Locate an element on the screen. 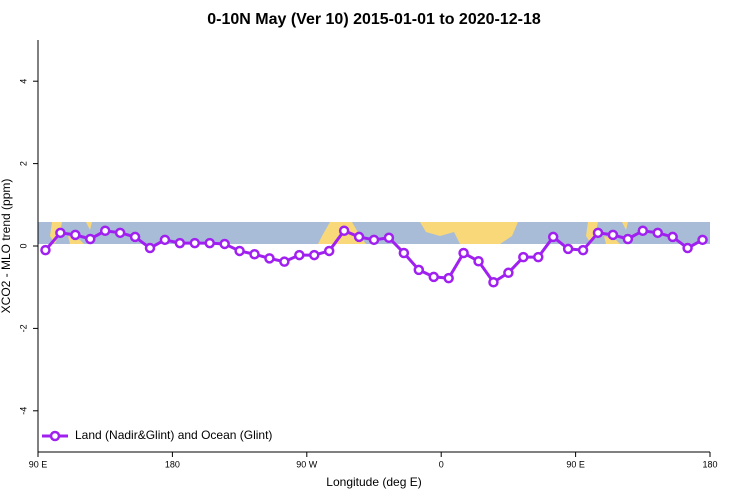  y-tick-label: 0 is located at coordinates (23, 245).